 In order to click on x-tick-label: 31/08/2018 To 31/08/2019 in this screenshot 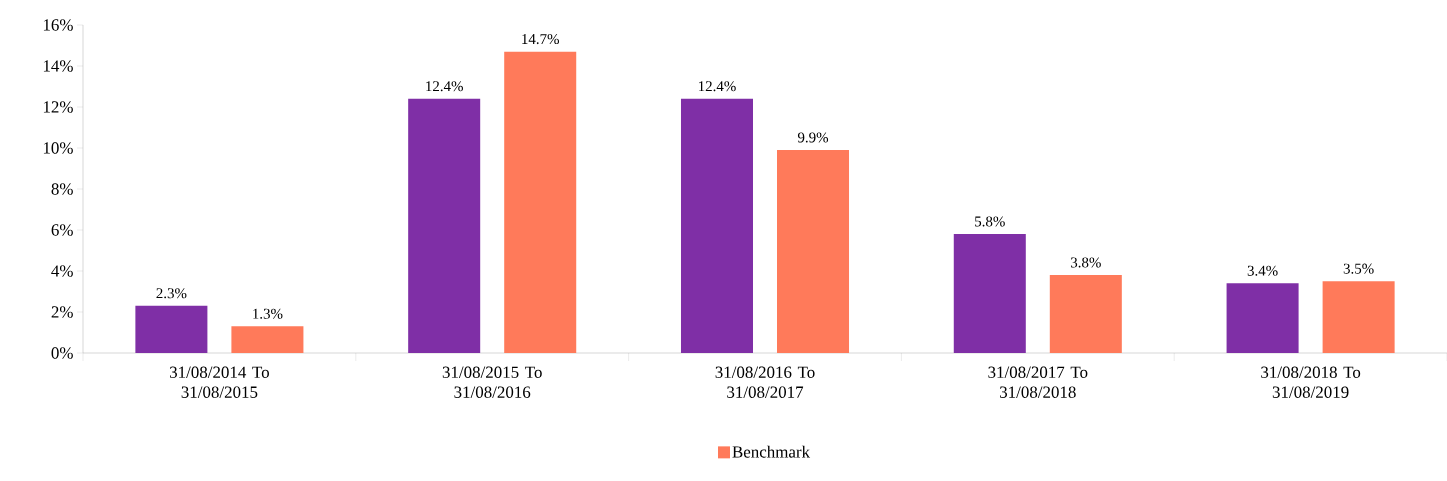, I will do `click(1311, 382)`.